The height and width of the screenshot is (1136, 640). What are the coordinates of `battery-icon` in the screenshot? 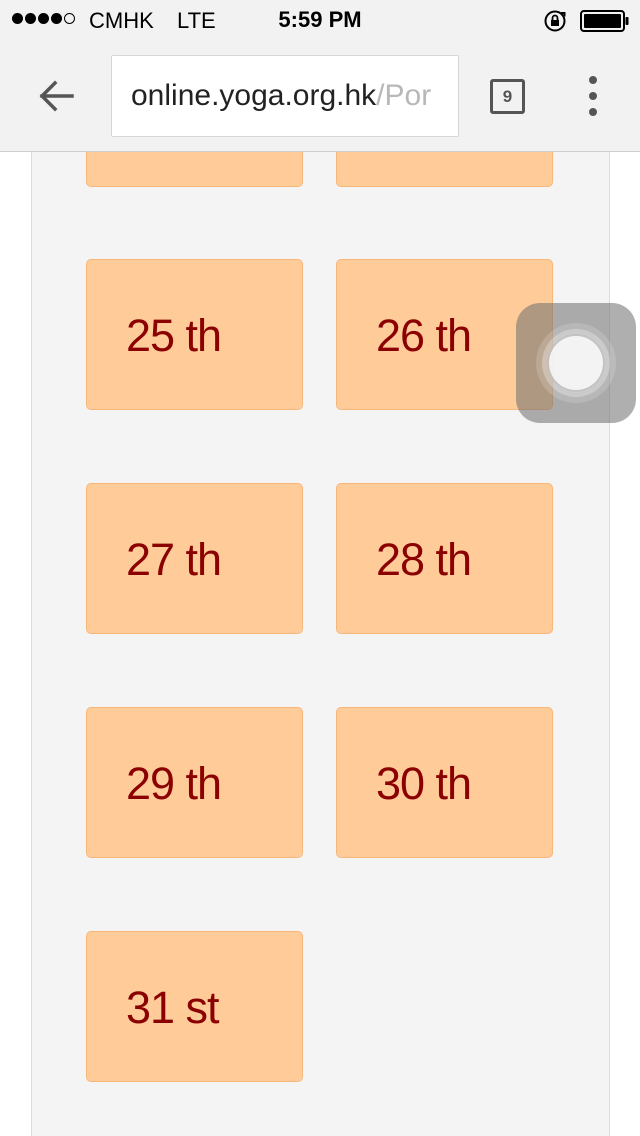 It's located at (604, 21).